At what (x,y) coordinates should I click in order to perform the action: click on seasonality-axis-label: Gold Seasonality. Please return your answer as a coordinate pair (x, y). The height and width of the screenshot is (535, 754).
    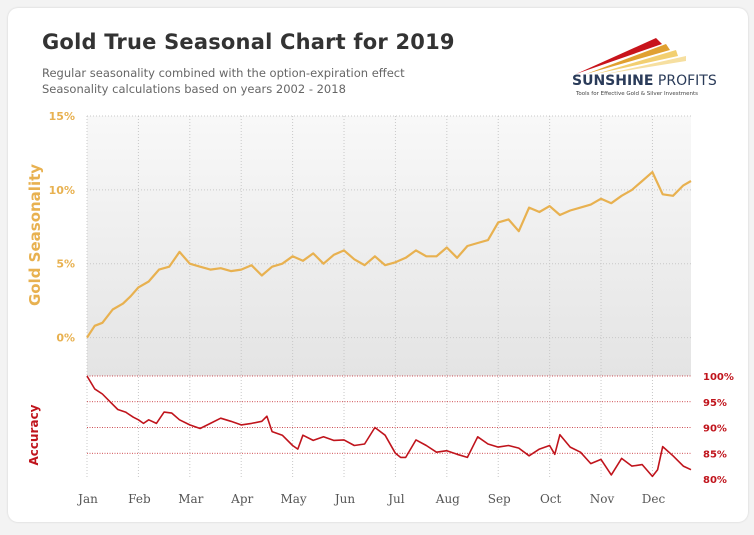
    Looking at the image, I should click on (35, 235).